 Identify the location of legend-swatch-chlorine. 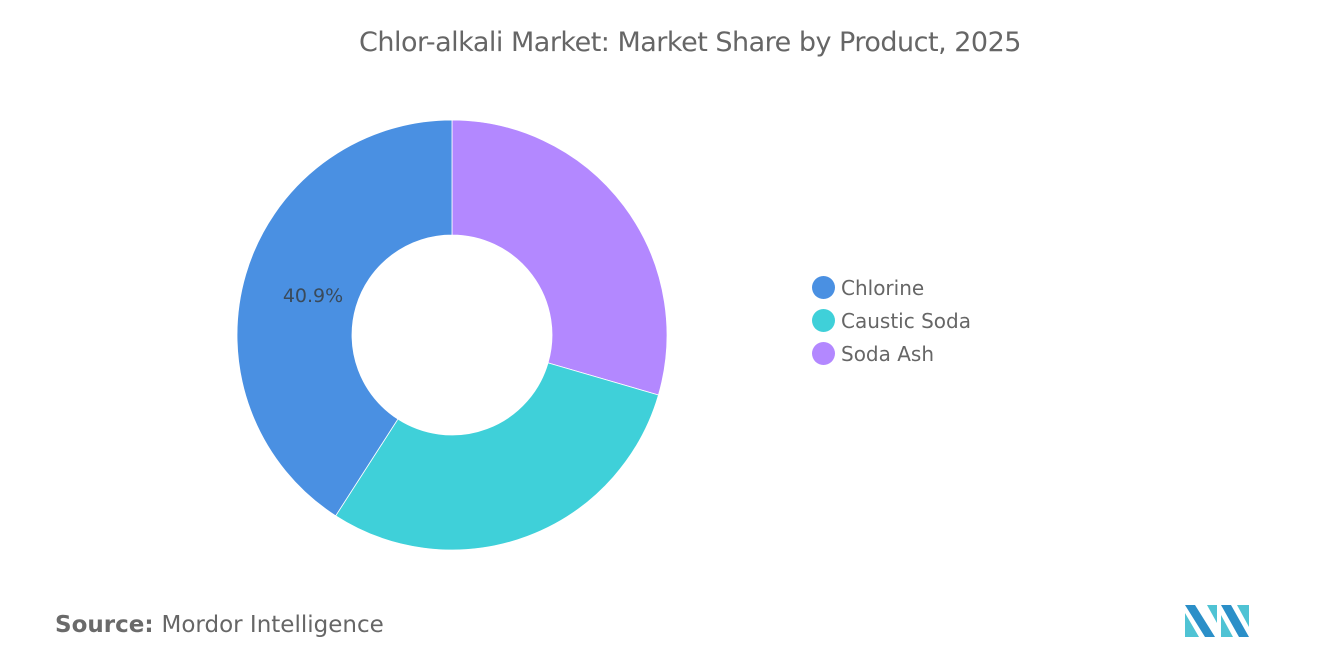
(823, 287).